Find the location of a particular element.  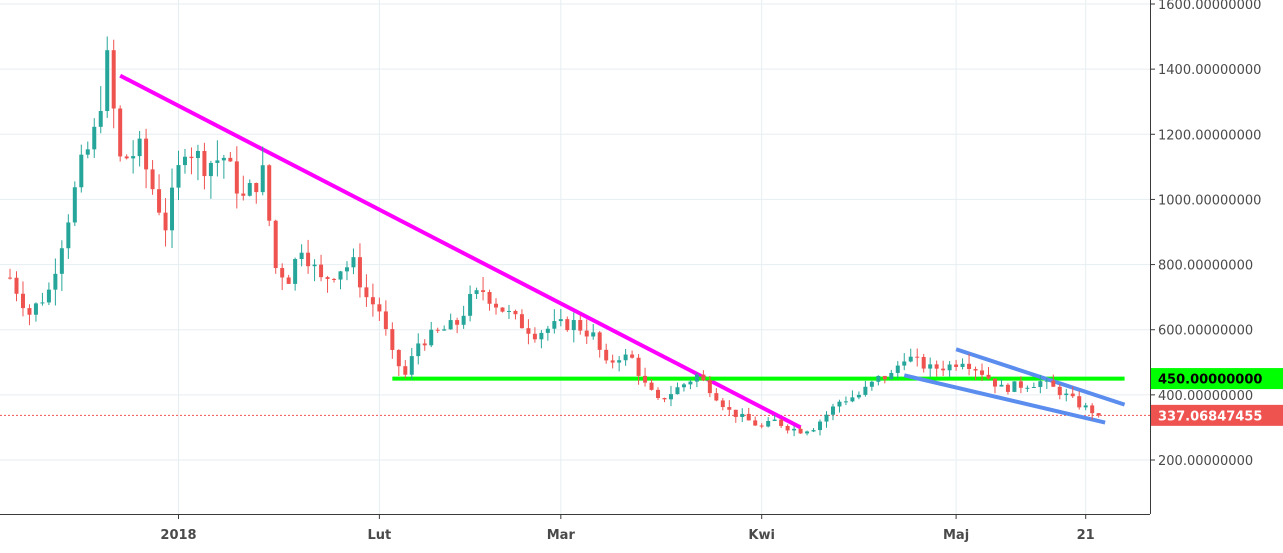

price-tag-label: 450.00000000 is located at coordinates (1210, 380).